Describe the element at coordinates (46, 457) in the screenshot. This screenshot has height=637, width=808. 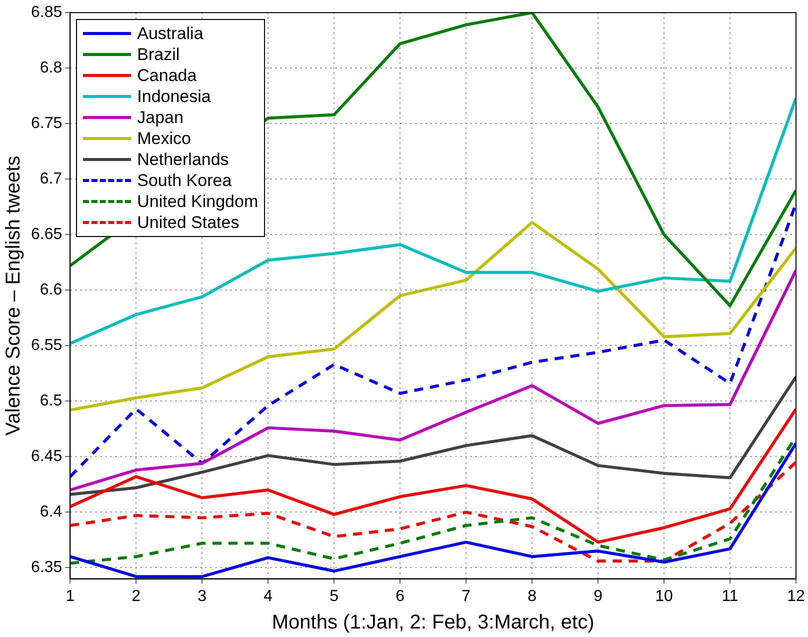
I see `y-tick-label: 6.45` at that location.